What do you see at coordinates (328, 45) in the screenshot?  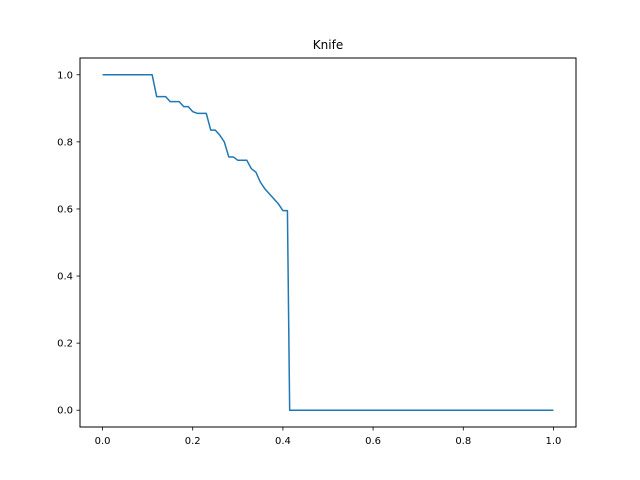 I see `chart-title: Knife` at bounding box center [328, 45].